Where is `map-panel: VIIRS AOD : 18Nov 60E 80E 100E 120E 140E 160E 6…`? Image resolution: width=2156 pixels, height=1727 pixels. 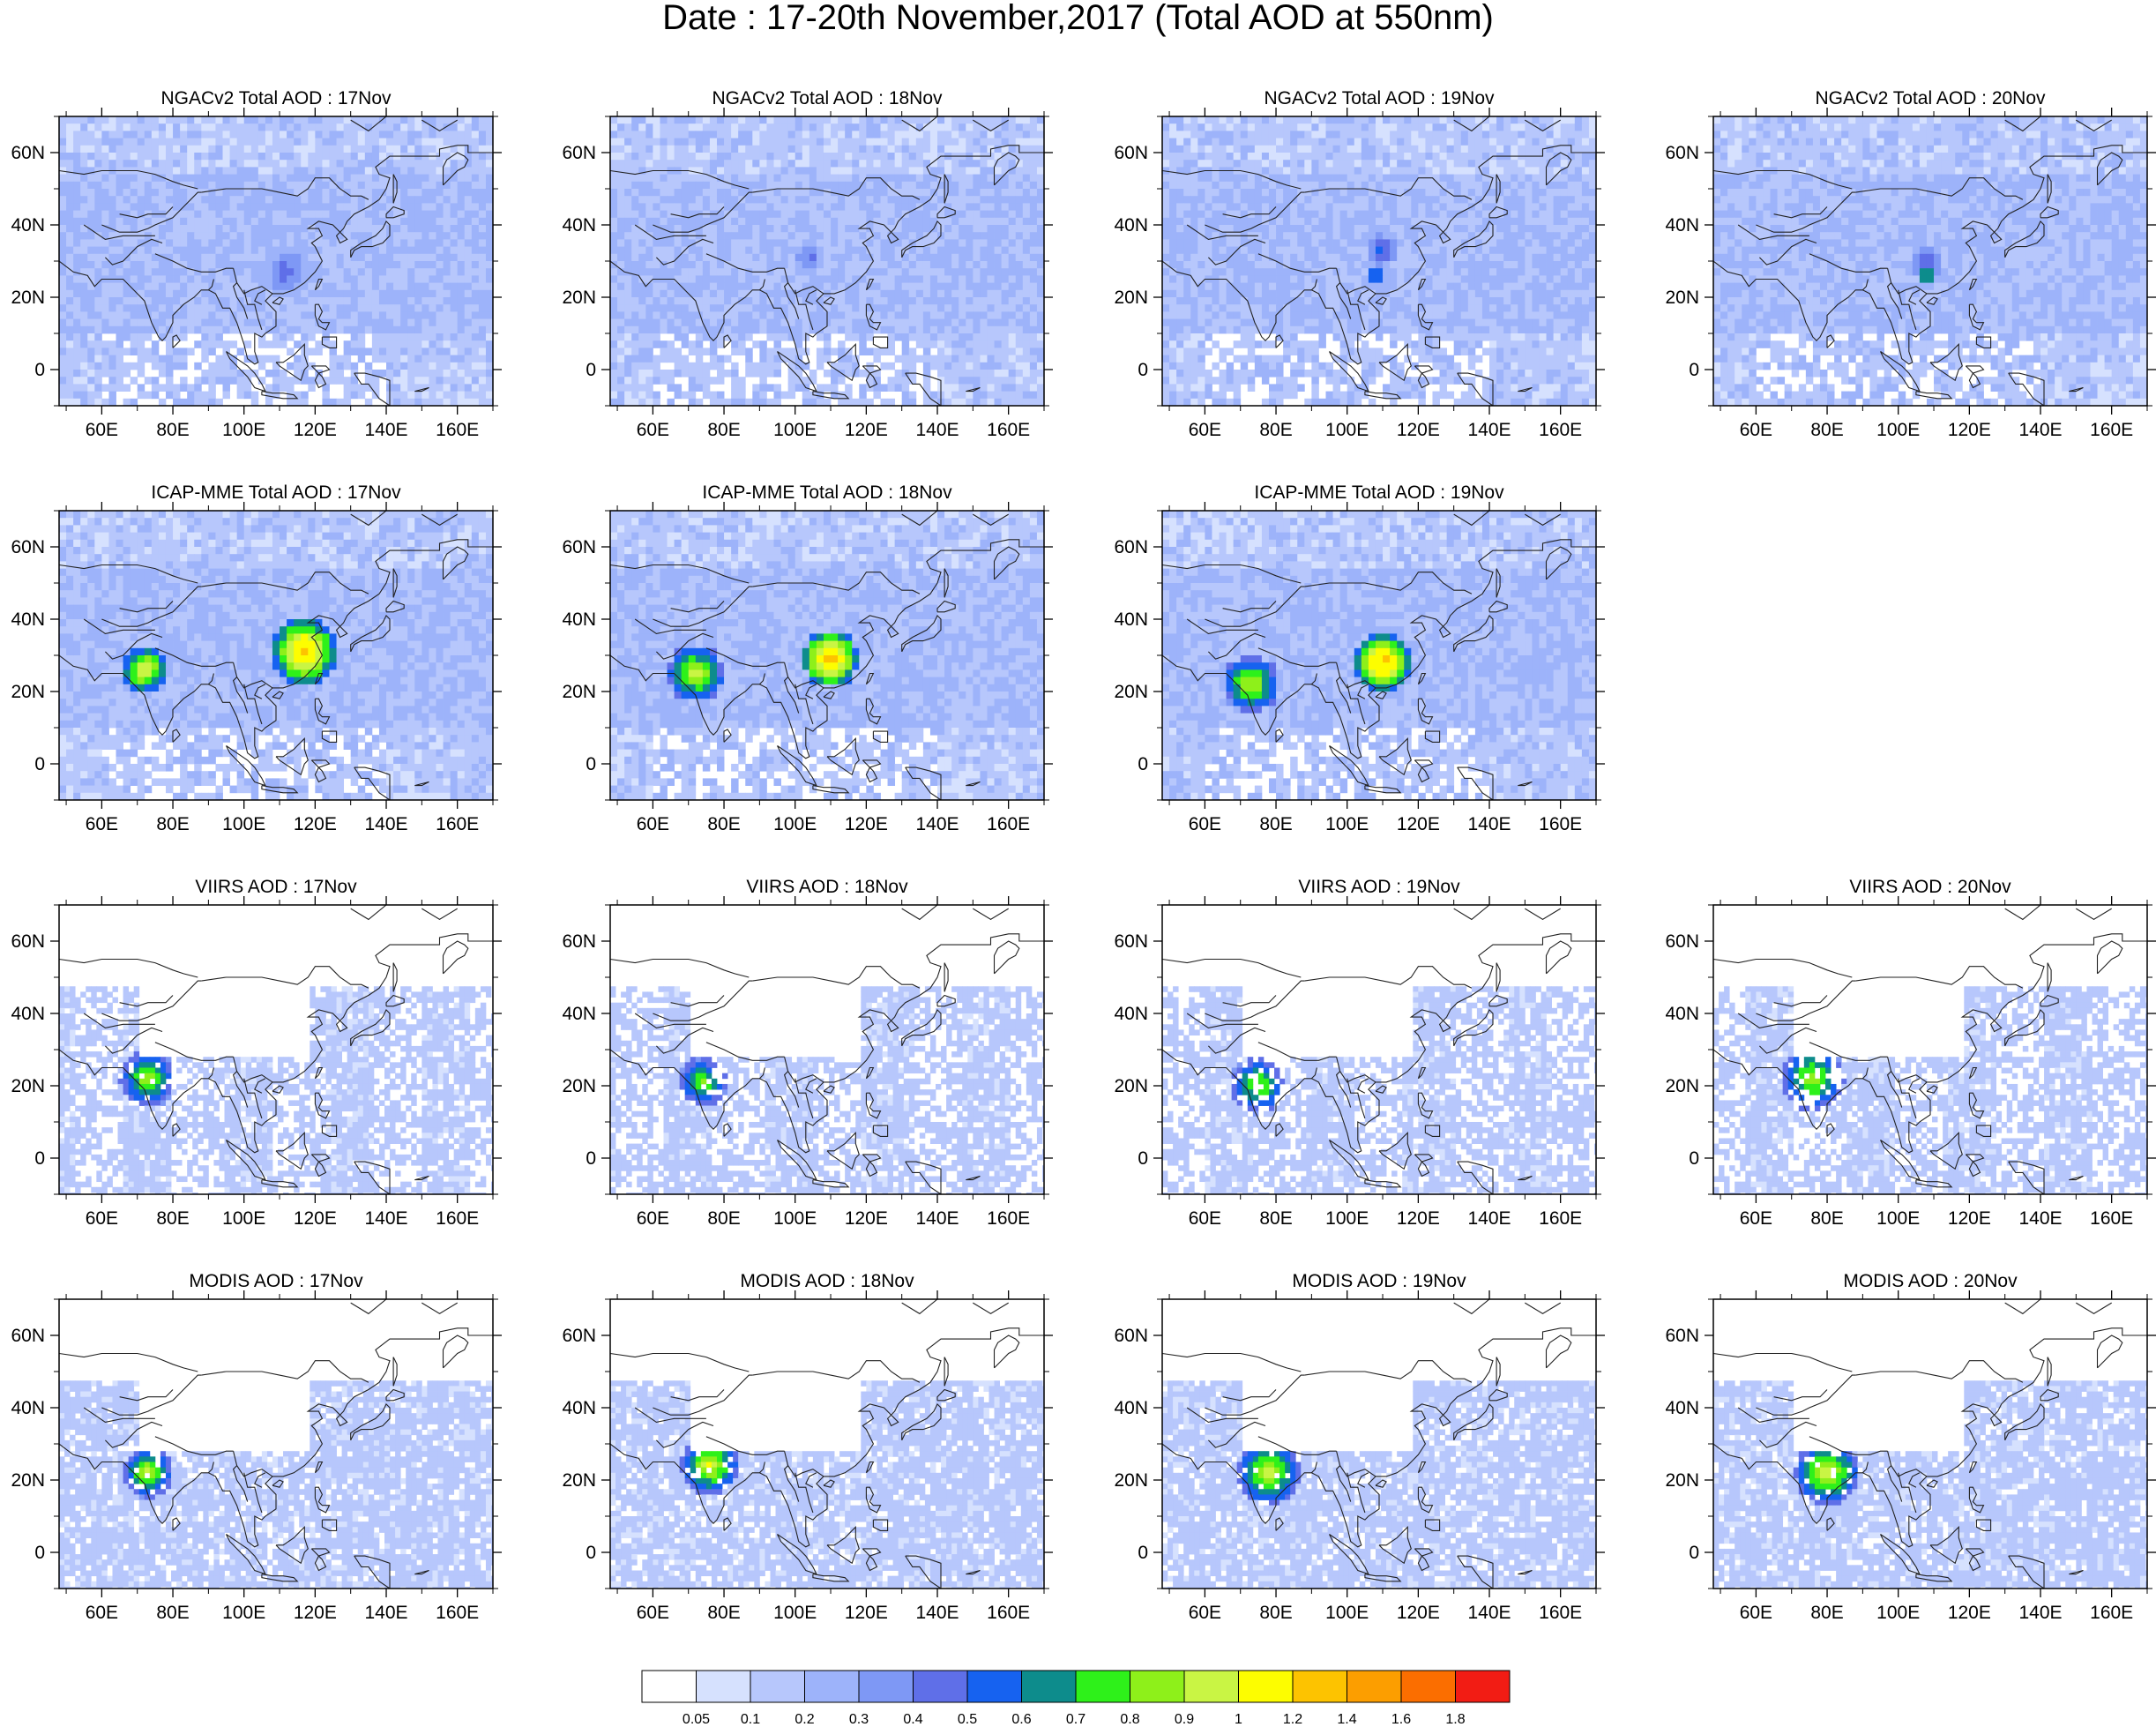 map-panel: VIIRS AOD : 18Nov 60E 80E 100E 120E 140E 160E 6… is located at coordinates (807, 1053).